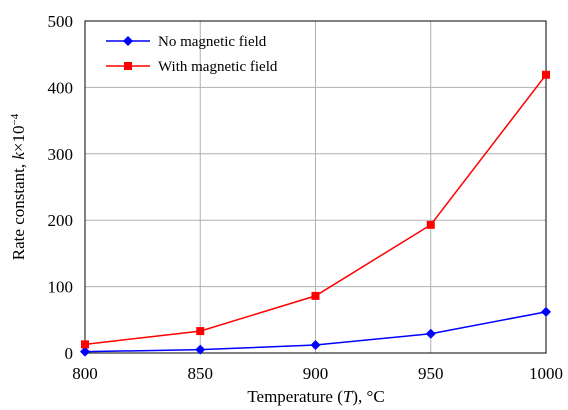 The image size is (568, 410). Describe the element at coordinates (218, 67) in the screenshot. I see `legend-label-with-field: With magnetic field` at that location.